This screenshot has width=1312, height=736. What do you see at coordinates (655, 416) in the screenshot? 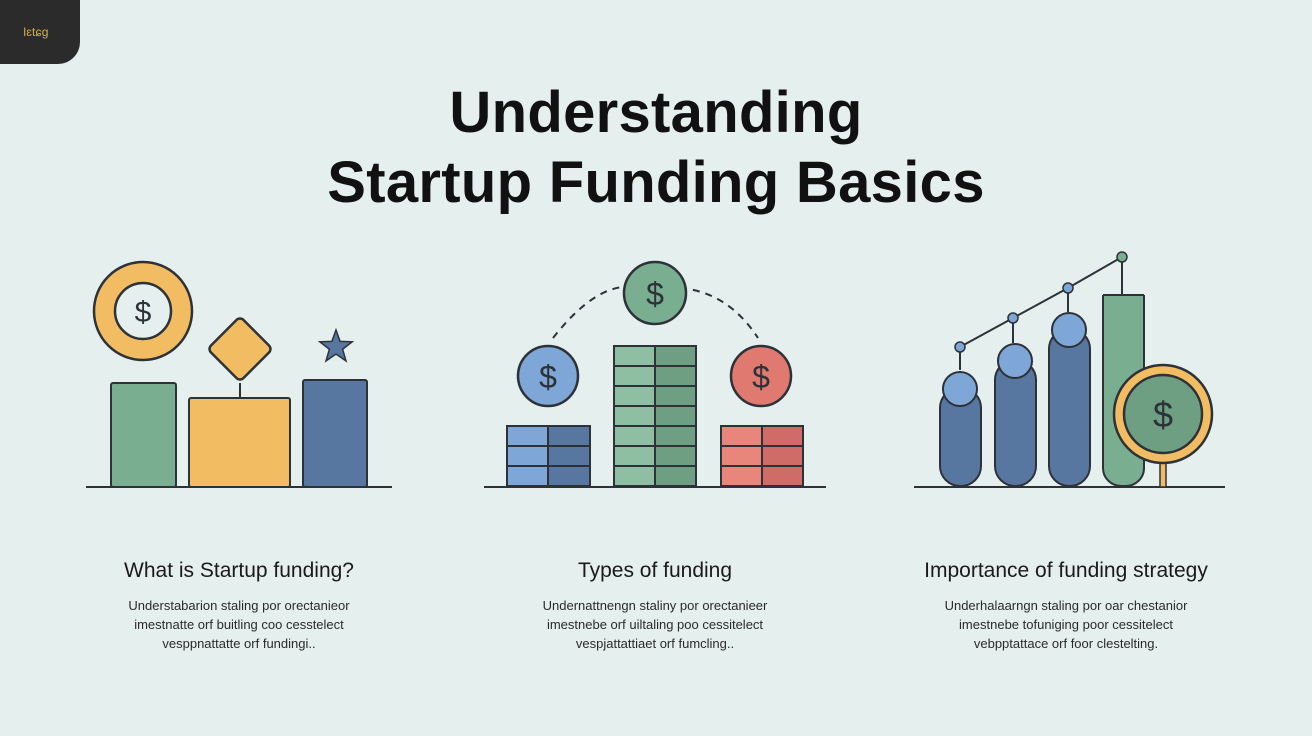
I see `coin-stack-green` at bounding box center [655, 416].